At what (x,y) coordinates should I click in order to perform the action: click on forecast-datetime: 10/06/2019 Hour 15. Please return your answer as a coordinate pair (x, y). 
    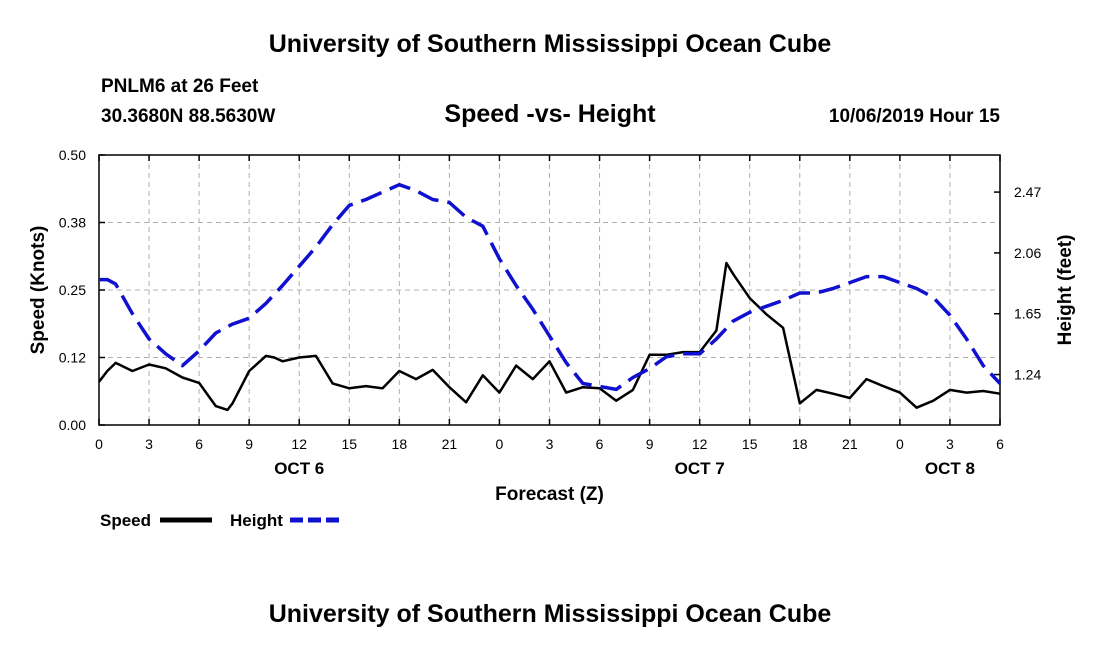
    Looking at the image, I should click on (914, 116).